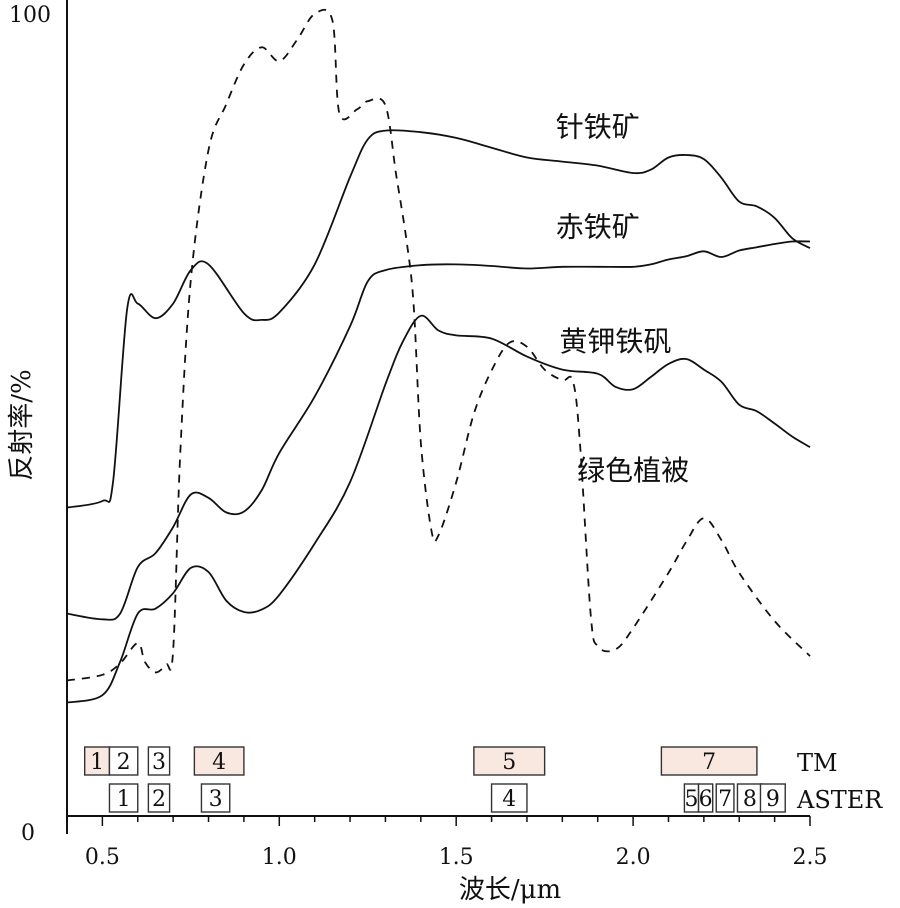 The width and height of the screenshot is (900, 908). Describe the element at coordinates (810, 857) in the screenshot. I see `x-tick-label: 2.5` at that location.